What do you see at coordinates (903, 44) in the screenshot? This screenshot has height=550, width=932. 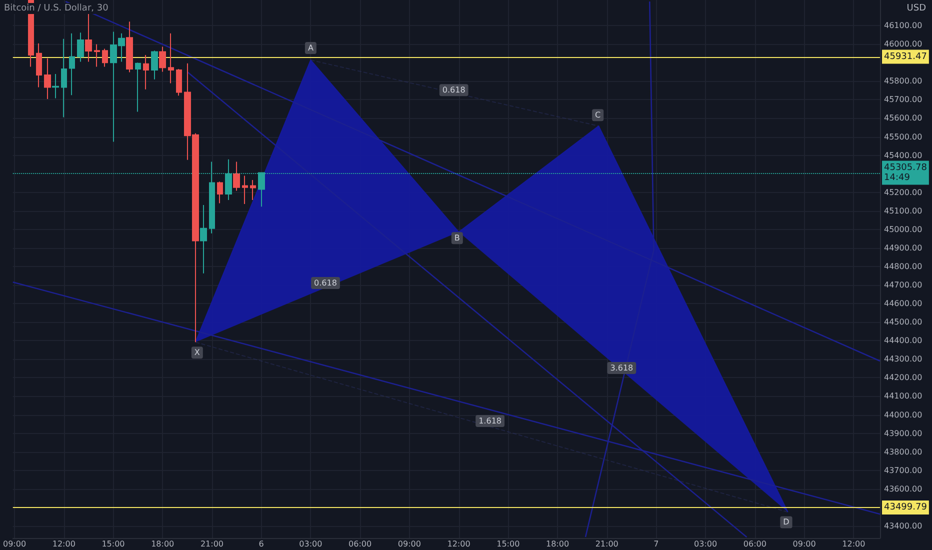 I see `y-tick-label: 46000.00` at bounding box center [903, 44].